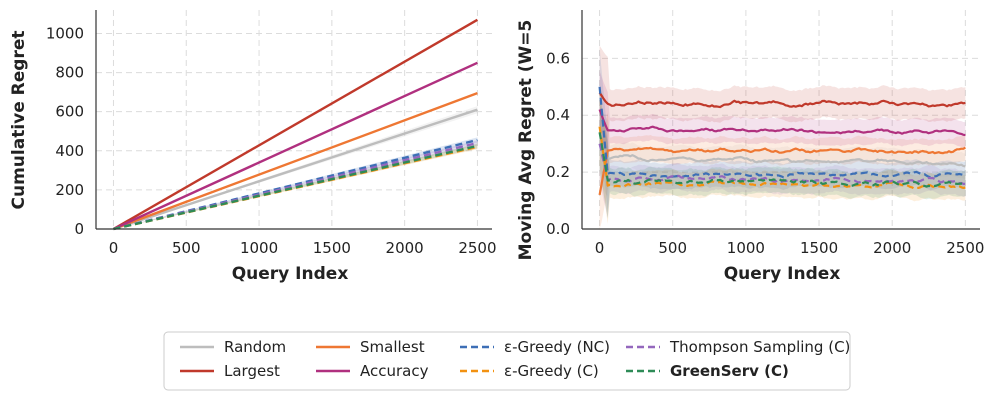  What do you see at coordinates (729, 371) in the screenshot?
I see `legend-label: GreenServ (C)` at bounding box center [729, 371].